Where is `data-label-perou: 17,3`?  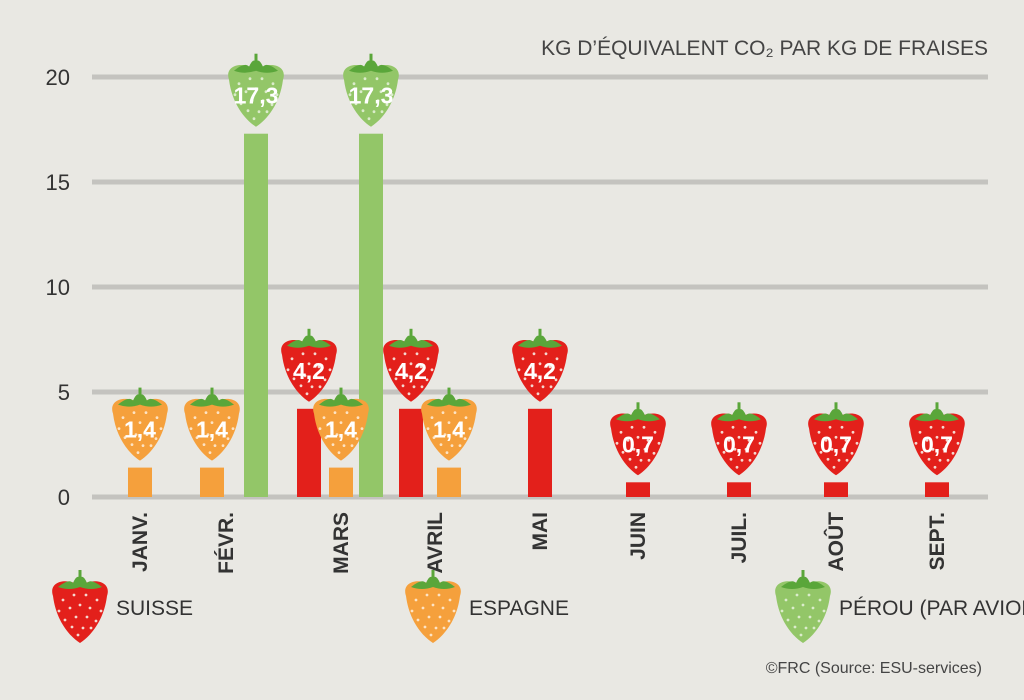
data-label-perou: 17,3 is located at coordinates (371, 96).